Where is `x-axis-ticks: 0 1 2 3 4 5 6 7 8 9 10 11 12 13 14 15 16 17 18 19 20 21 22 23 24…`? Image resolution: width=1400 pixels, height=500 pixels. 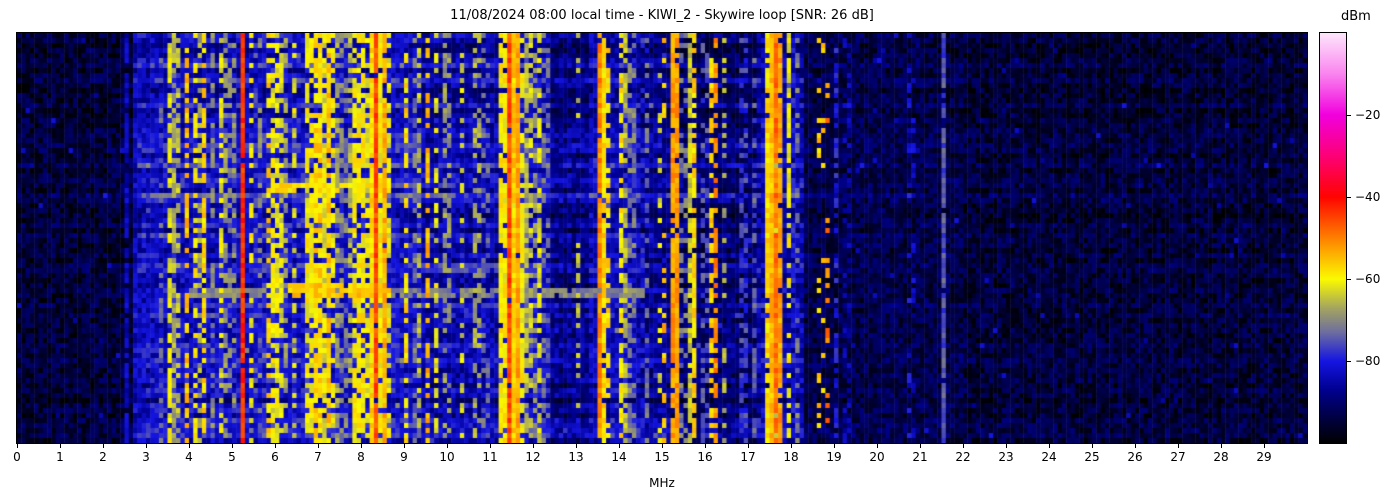 x-axis-ticks: 0 1 2 3 4 5 6 7 8 9 10 11 12 13 14 15 16 17 18 19 20 21 22 23 24… is located at coordinates (660, 459).